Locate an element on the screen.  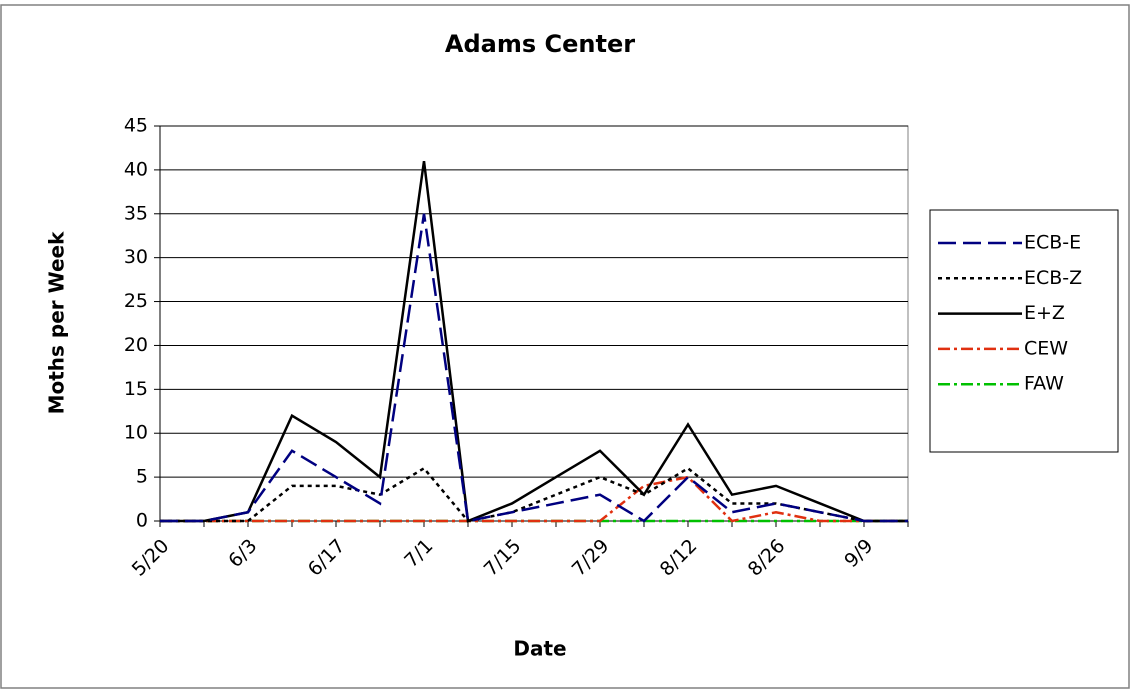
y-tick-label: 30 is located at coordinates (136, 257).